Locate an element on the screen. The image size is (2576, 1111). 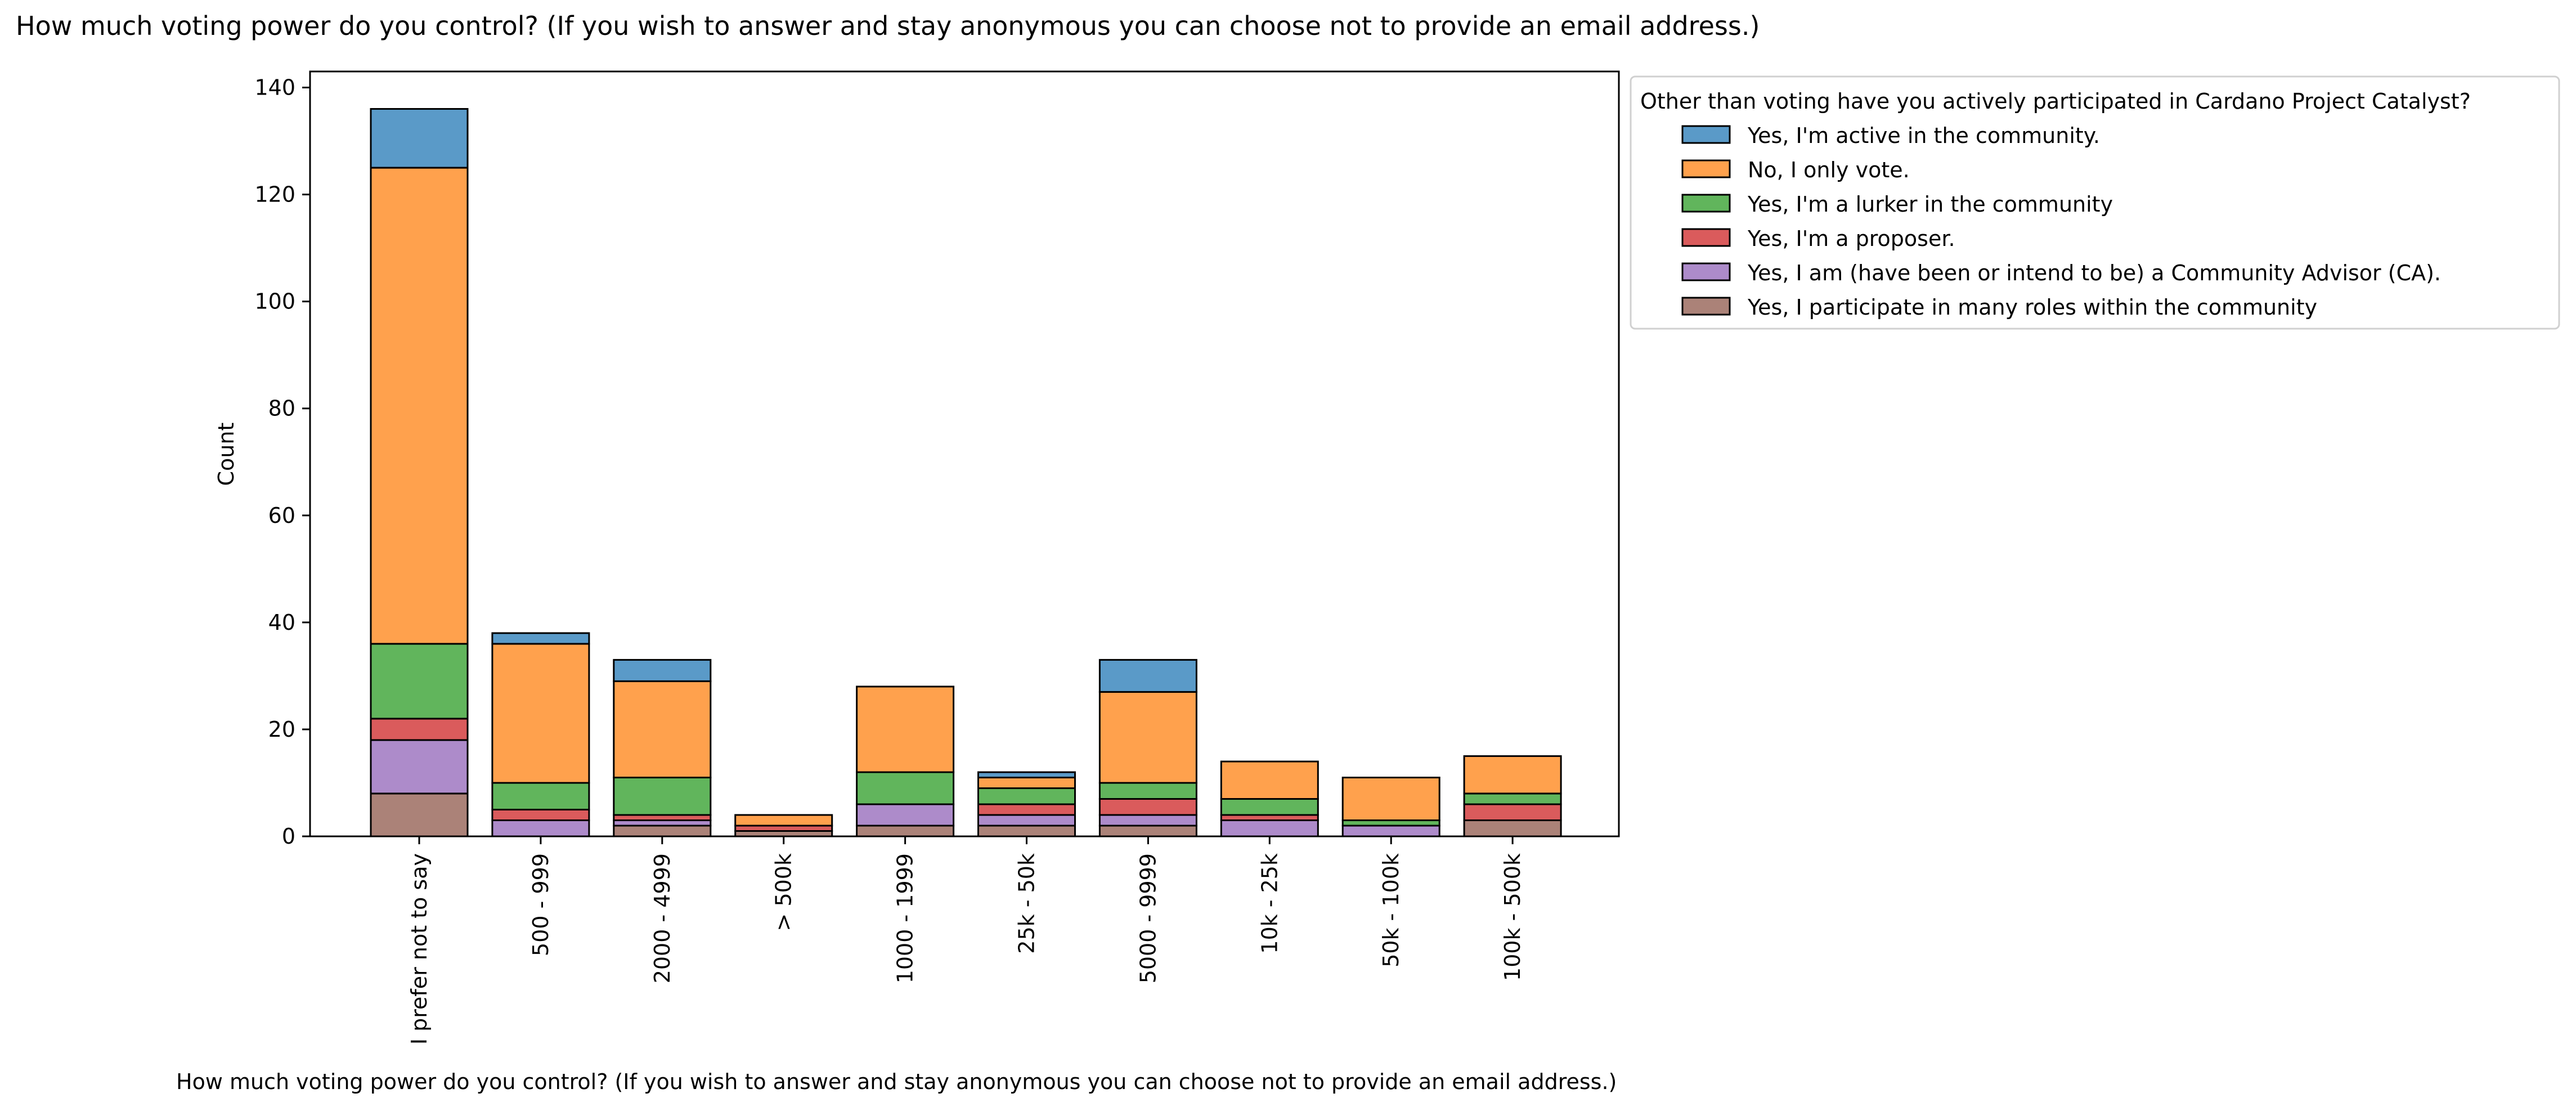
legend-label: Yes, I'm active in the community. is located at coordinates (1923, 135).